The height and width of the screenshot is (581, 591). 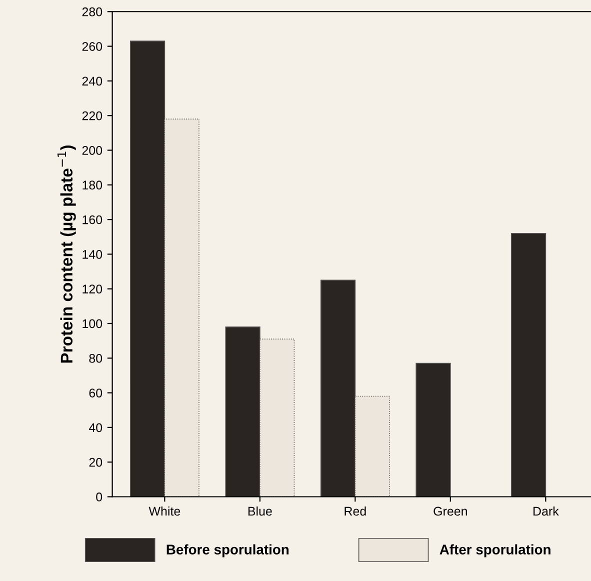 What do you see at coordinates (95, 462) in the screenshot?
I see `y-tick-label: 20` at bounding box center [95, 462].